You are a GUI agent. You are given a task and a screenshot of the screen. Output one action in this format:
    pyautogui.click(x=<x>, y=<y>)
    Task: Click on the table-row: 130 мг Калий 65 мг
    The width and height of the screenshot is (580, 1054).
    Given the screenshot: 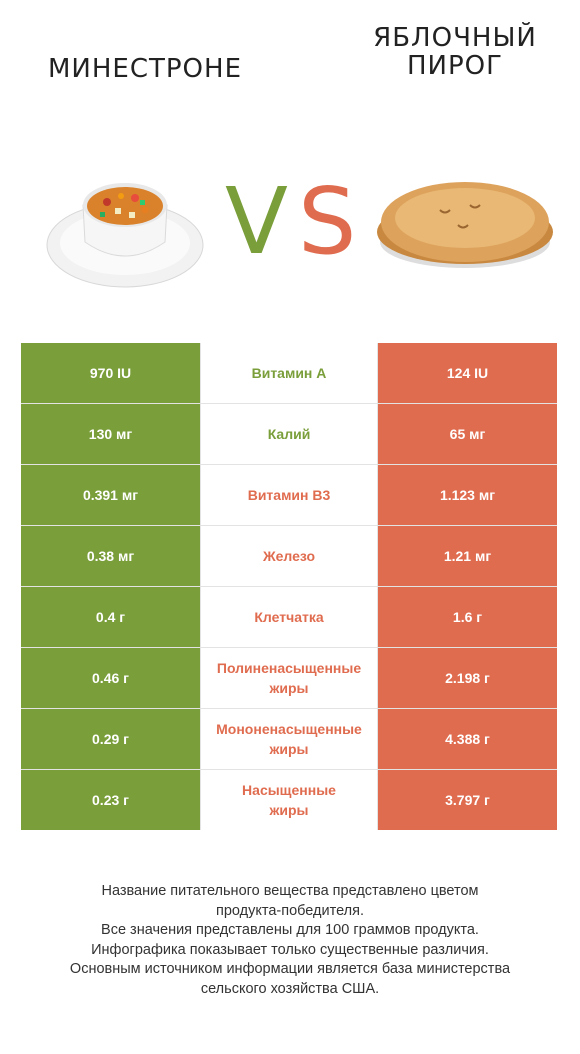 What is the action you would take?
    pyautogui.click(x=289, y=434)
    